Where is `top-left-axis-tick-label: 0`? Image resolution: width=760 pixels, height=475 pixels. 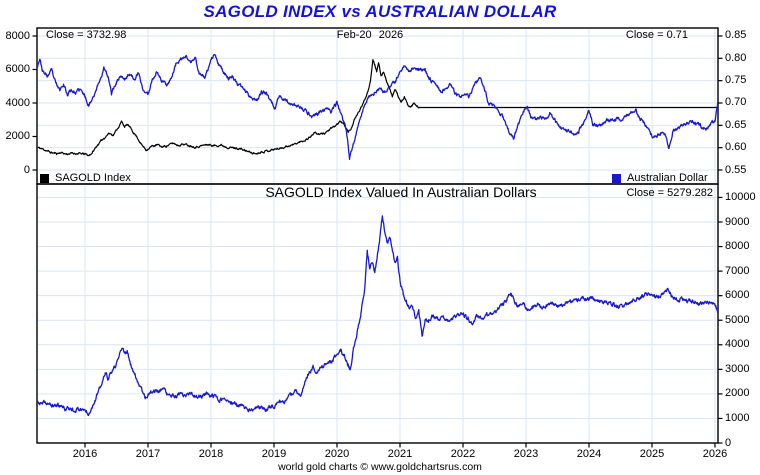
top-left-axis-tick-label: 0 is located at coordinates (26, 169).